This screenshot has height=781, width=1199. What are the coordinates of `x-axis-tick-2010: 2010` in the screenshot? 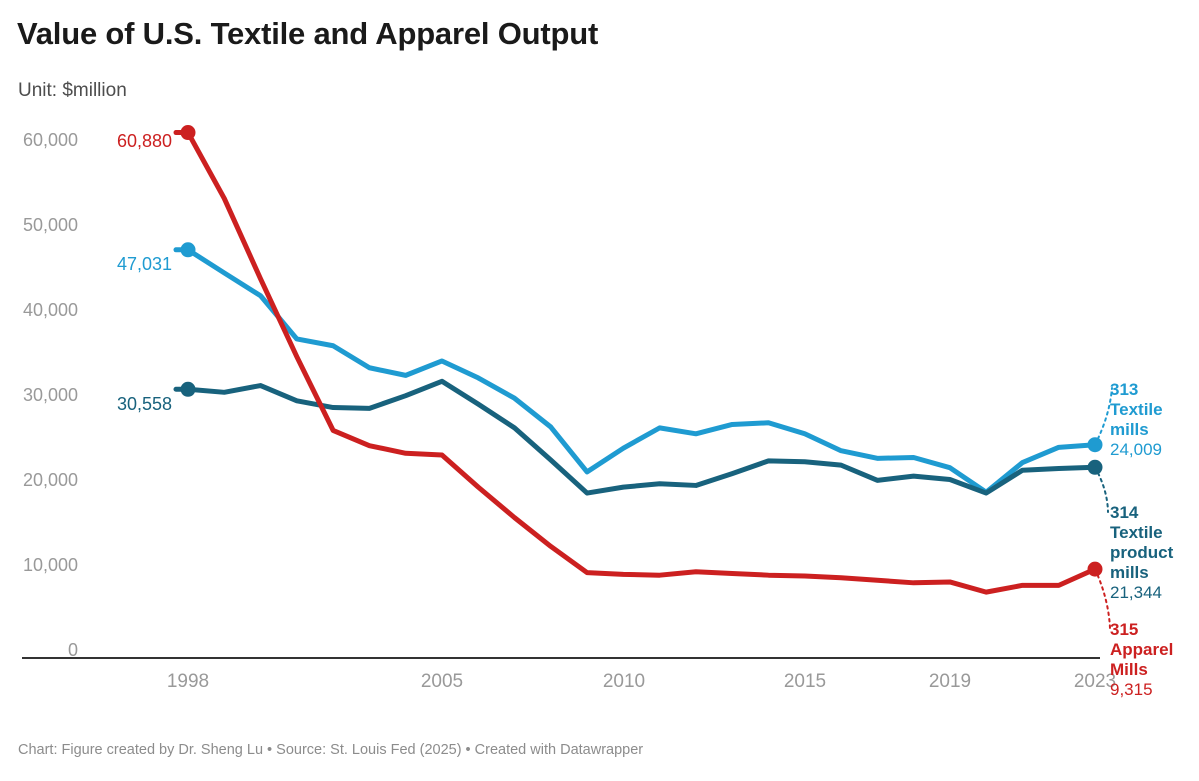 It's located at (624, 681).